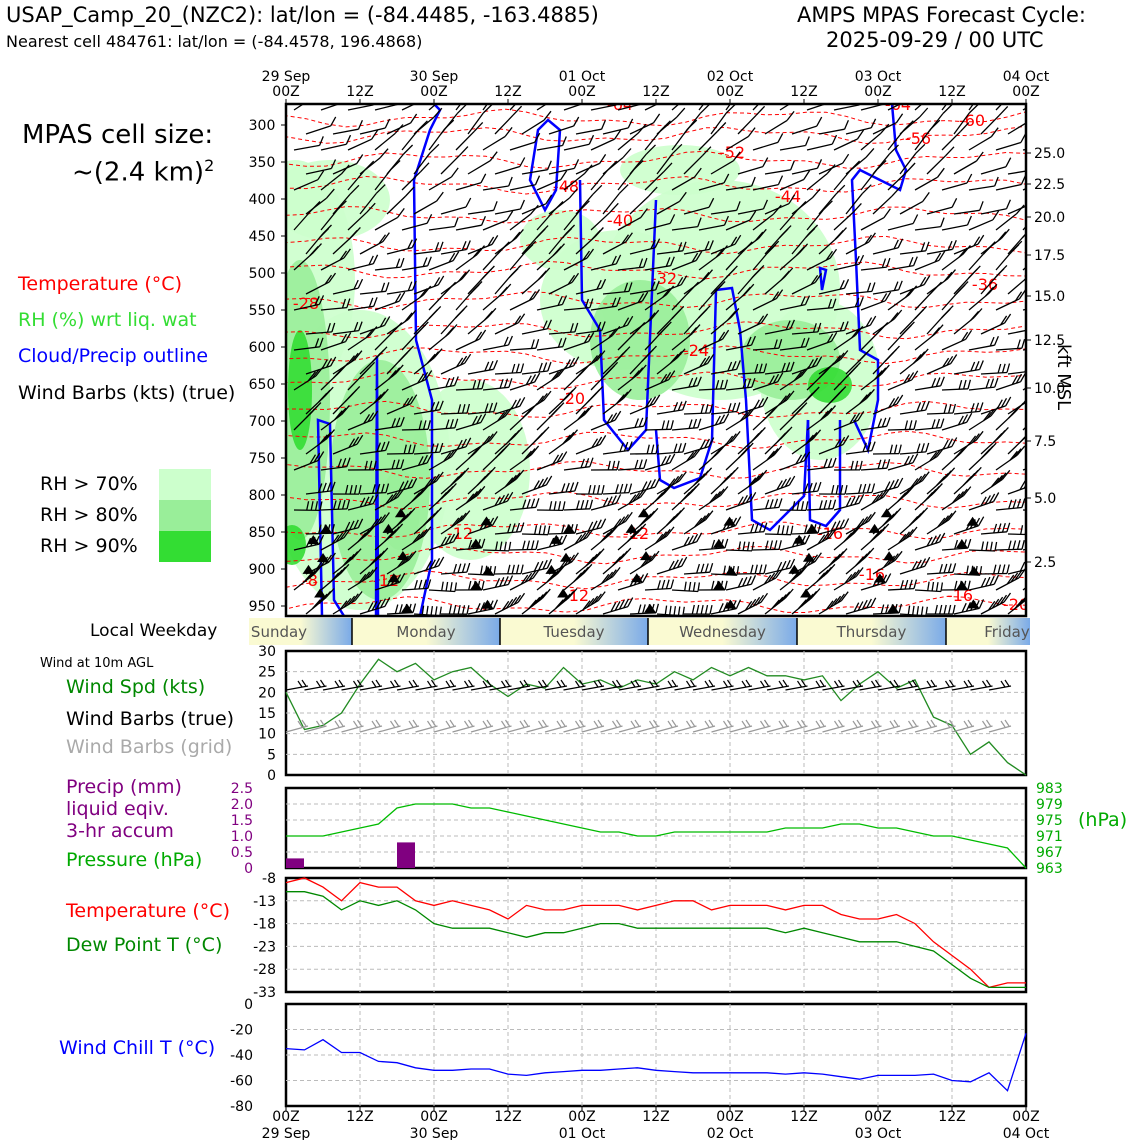 The height and width of the screenshot is (1140, 1140). What do you see at coordinates (1049, 297) in the screenshot?
I see `kft-tick-label: 15.0` at bounding box center [1049, 297].